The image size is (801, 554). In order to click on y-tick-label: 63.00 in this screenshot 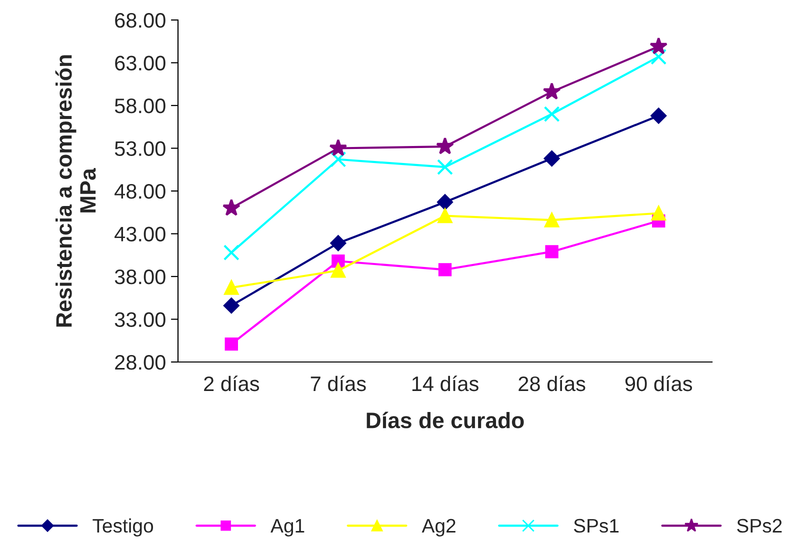, I will do `click(140, 63)`.